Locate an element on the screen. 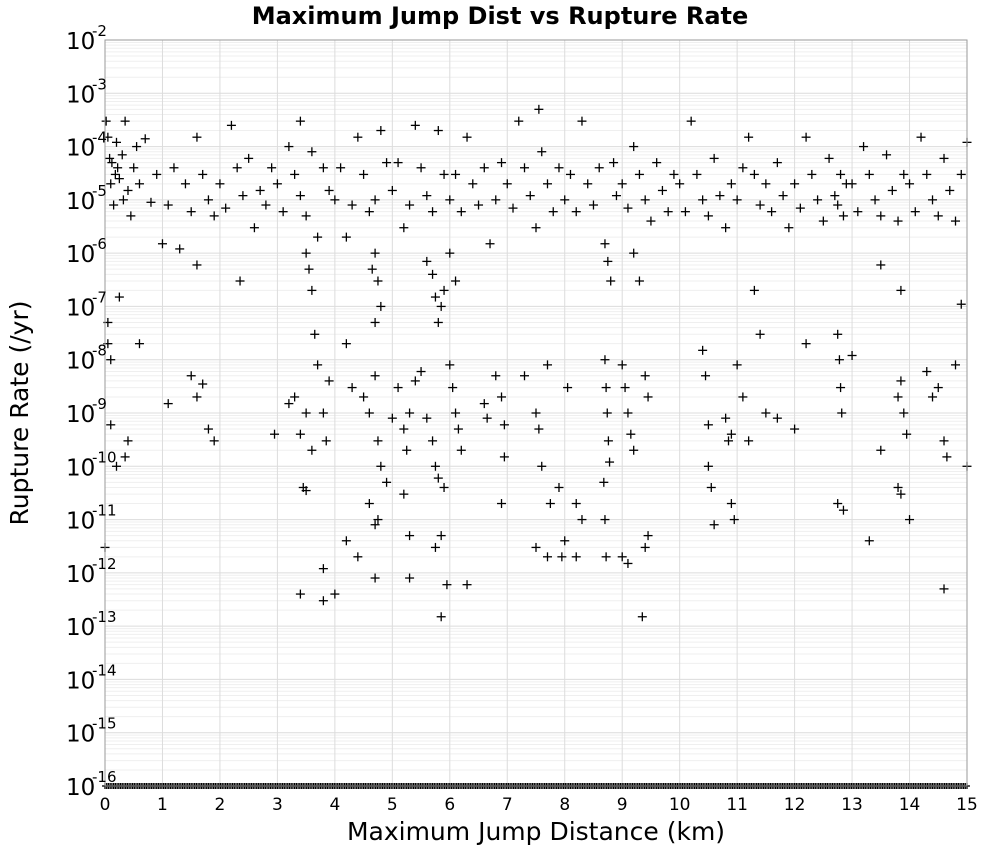 The image size is (1000, 850). y-tick-exponent: -3 is located at coordinates (99, 84).